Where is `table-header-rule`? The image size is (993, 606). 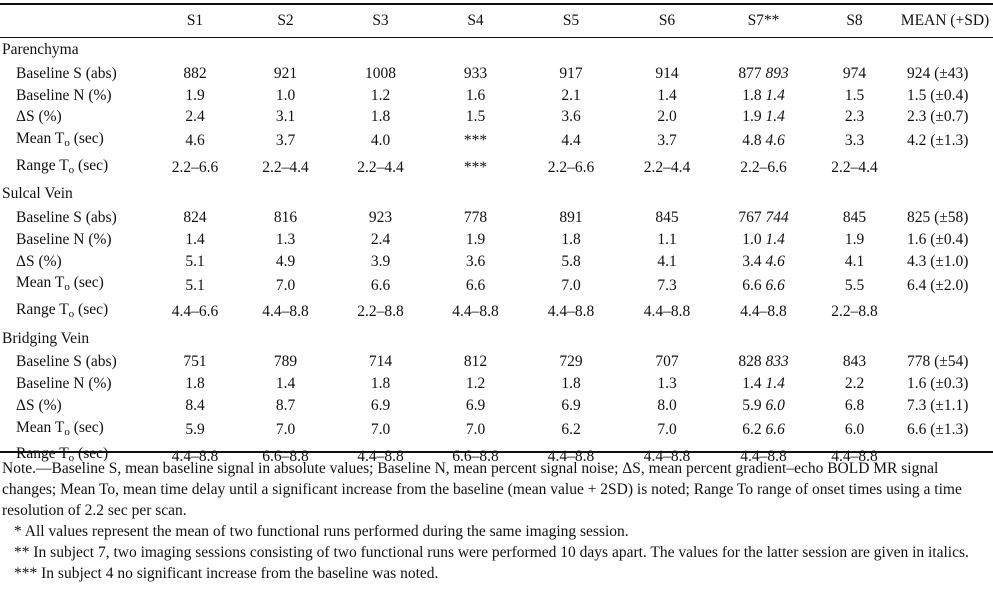 table-header-rule is located at coordinates (496, 37).